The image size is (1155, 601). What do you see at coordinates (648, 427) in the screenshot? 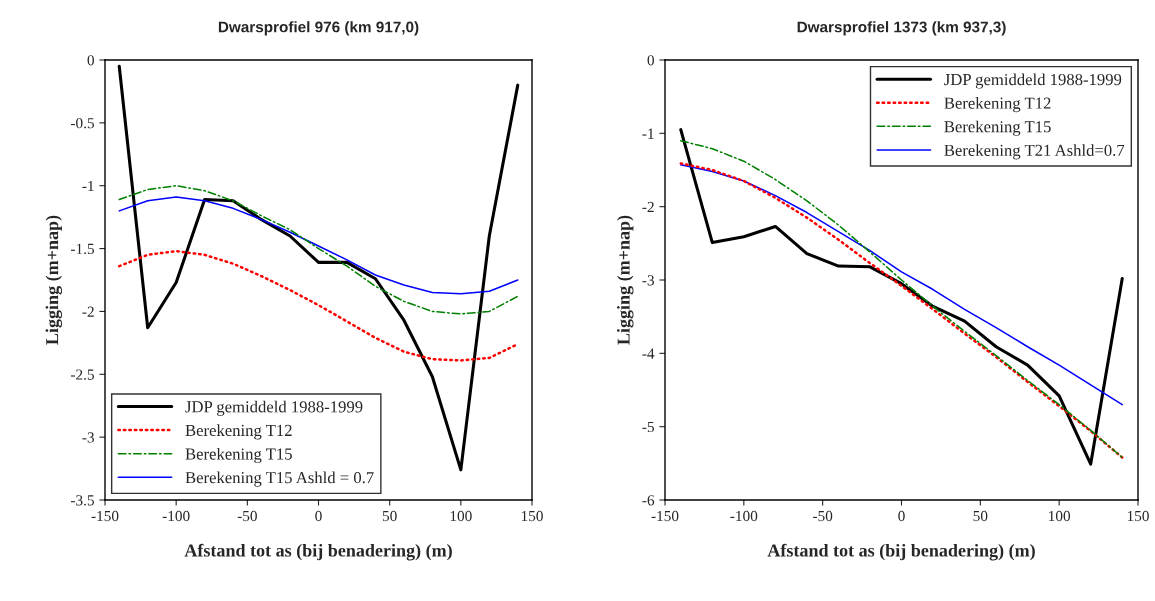
I see `y-tick-label: -5` at bounding box center [648, 427].